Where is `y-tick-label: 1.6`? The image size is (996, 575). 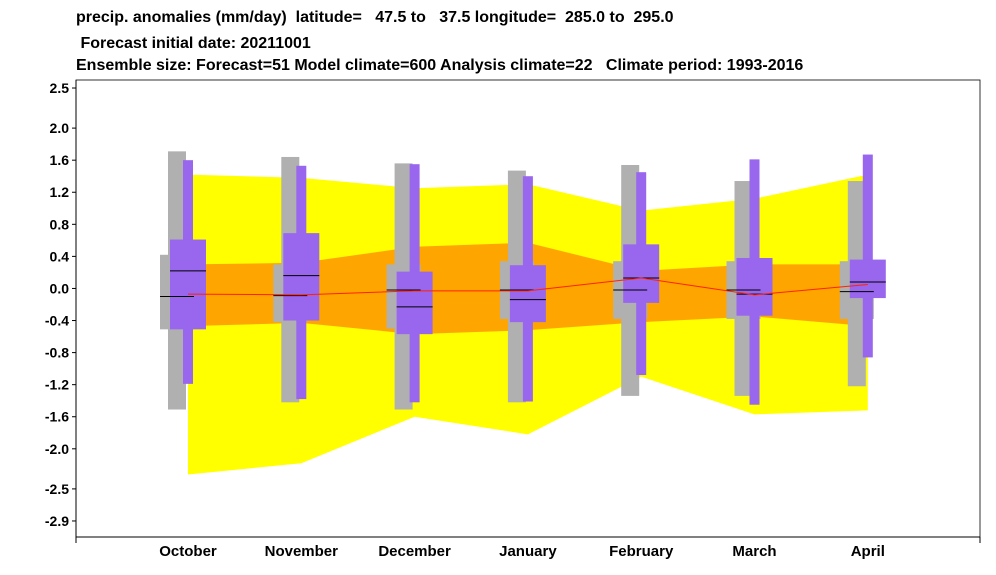 y-tick-label: 1.6 is located at coordinates (60, 160).